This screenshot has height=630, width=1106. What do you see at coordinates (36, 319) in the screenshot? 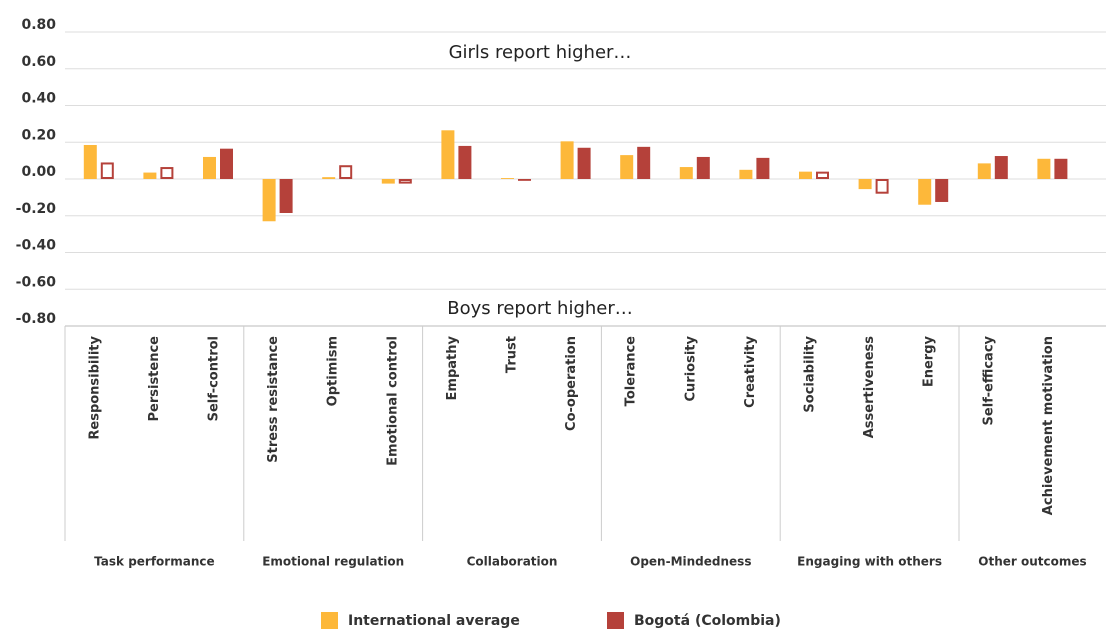
I see `y-tick-label: -0.80` at bounding box center [36, 319].